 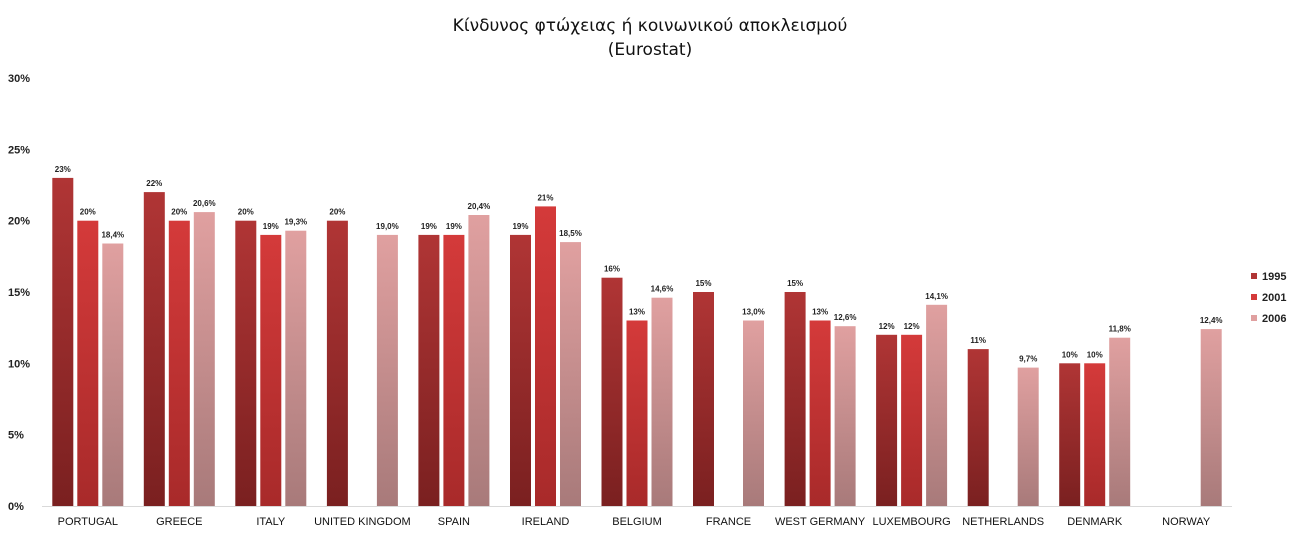 What do you see at coordinates (204, 203) in the screenshot?
I see `data-label: 20,6%` at bounding box center [204, 203].